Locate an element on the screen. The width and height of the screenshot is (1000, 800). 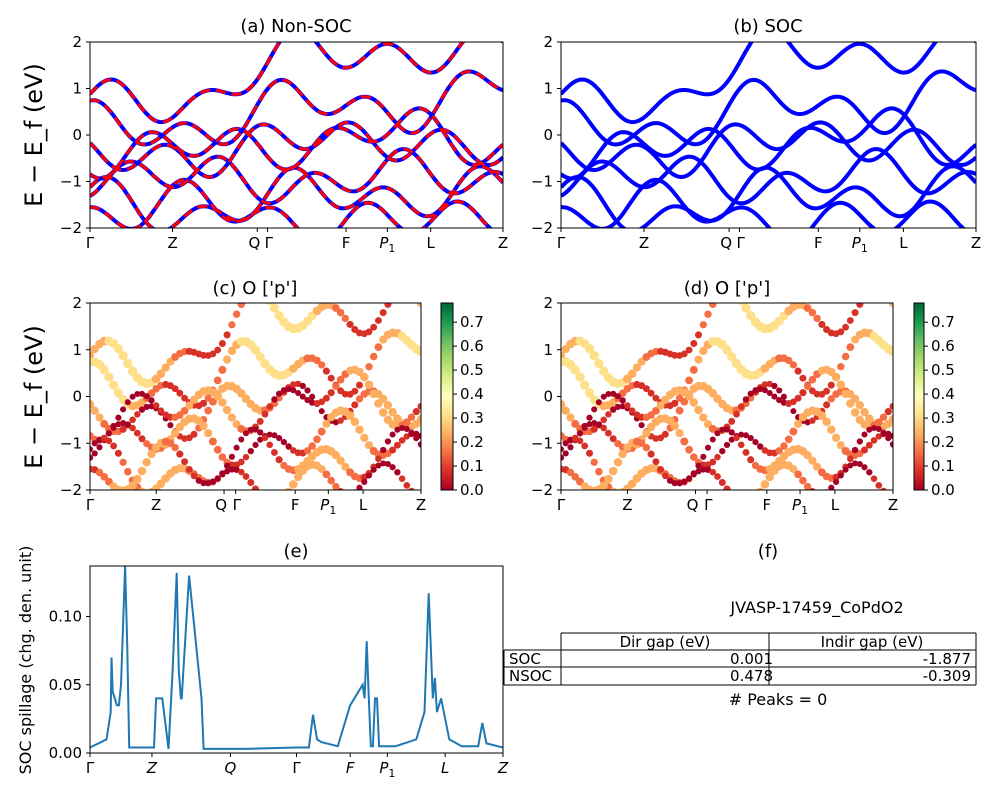
colorbar-tick-label: 0.7 is located at coordinates (472, 322).